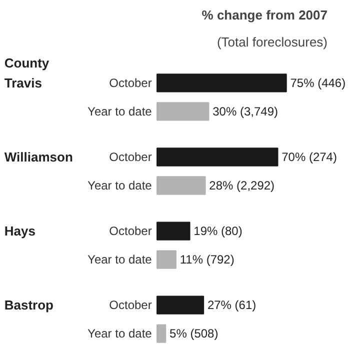 The height and width of the screenshot is (357, 357). What do you see at coordinates (207, 259) in the screenshot?
I see `data-label: 11% (792)` at bounding box center [207, 259].